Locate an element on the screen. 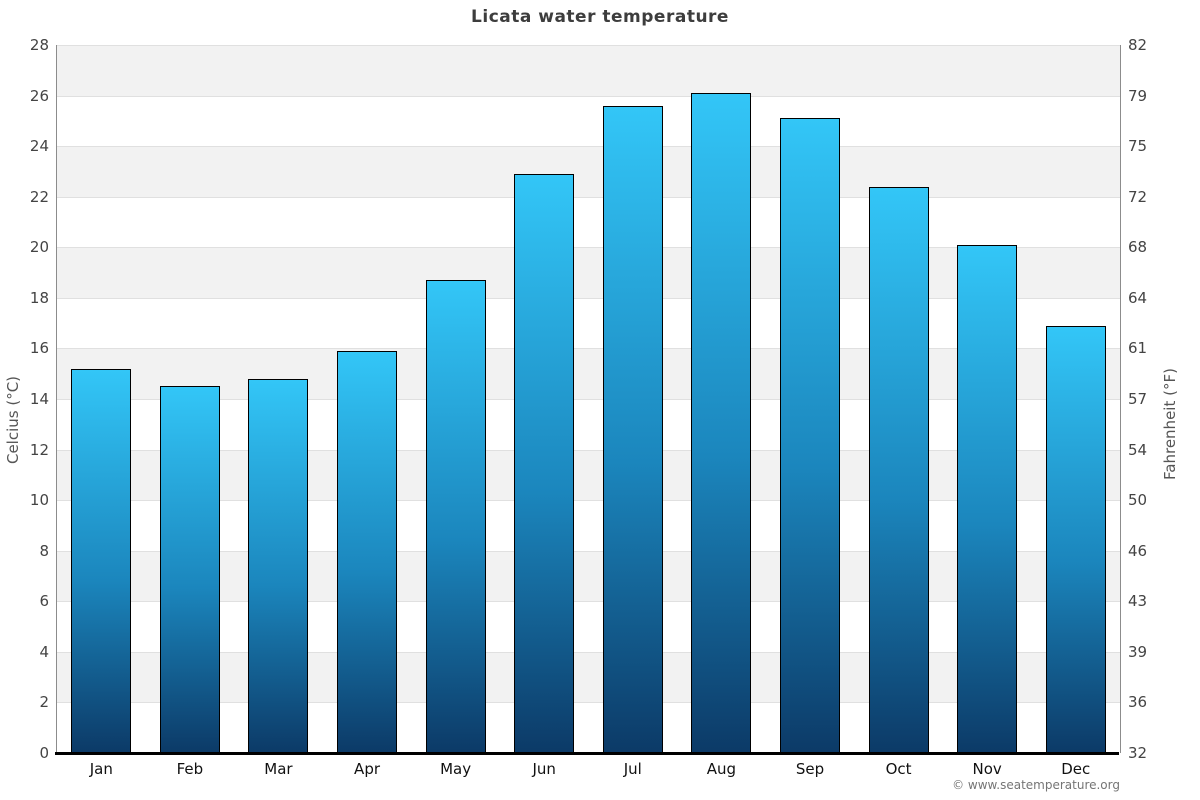  ytick-celsius-20: 20 is located at coordinates (39, 247).